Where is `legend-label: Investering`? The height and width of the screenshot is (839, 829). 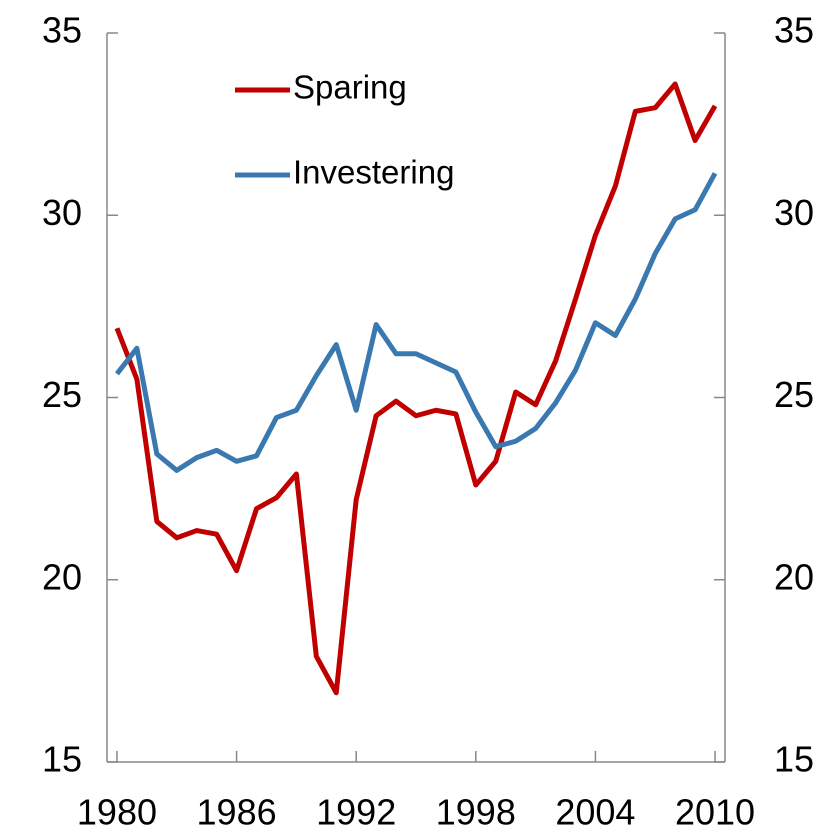
legend-label: Investering is located at coordinates (373, 172).